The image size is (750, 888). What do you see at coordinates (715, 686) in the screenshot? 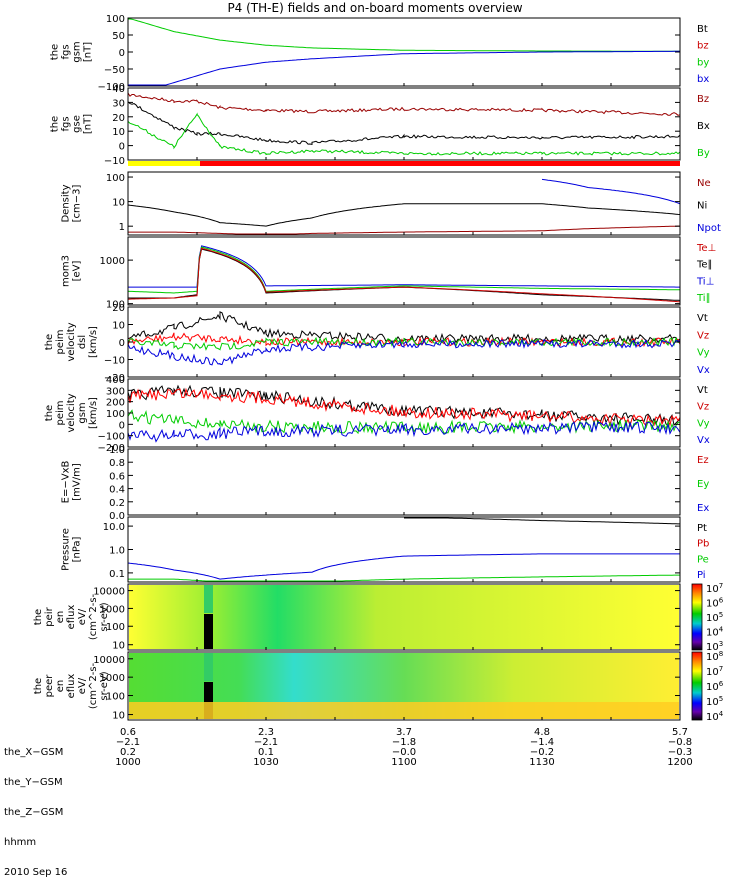
I see `colorbar-label-p10: 10⁶` at bounding box center [715, 686].